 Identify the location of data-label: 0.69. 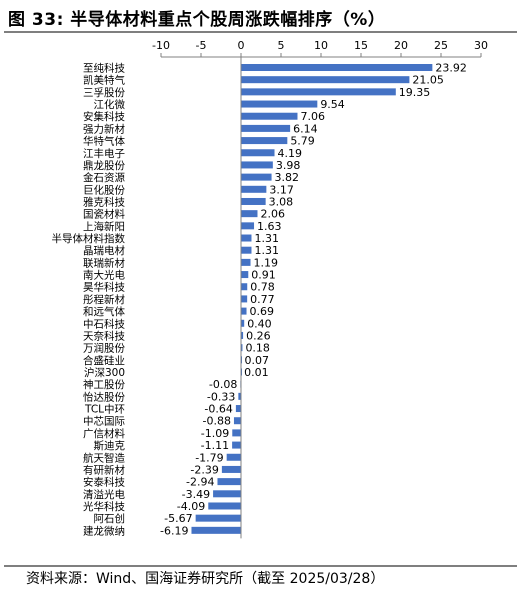
(262, 311).